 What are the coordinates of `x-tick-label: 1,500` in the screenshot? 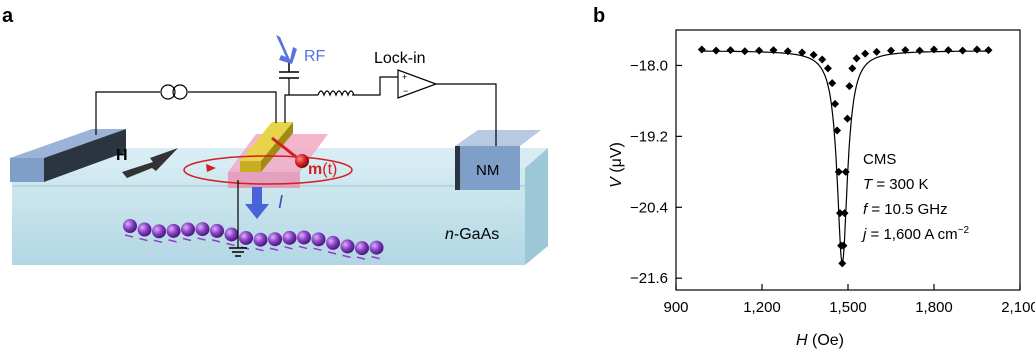 It's located at (848, 307).